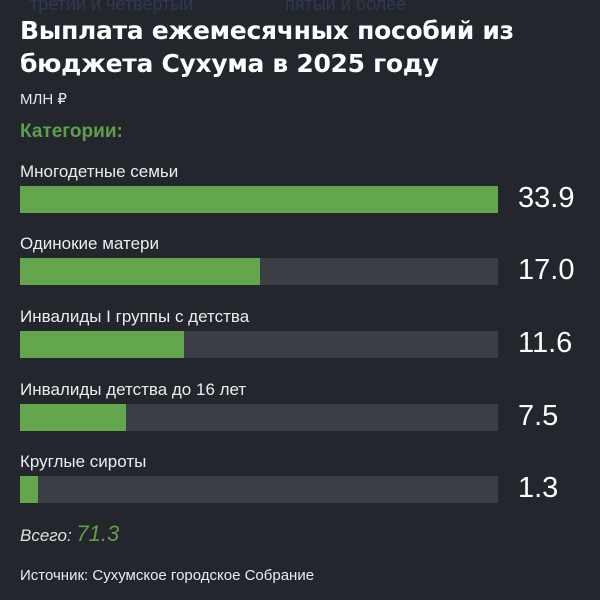 Image resolution: width=600 pixels, height=600 pixels. Describe the element at coordinates (112, 7) in the screenshot. I see `background-ghost-text: третий и четвертый` at that location.